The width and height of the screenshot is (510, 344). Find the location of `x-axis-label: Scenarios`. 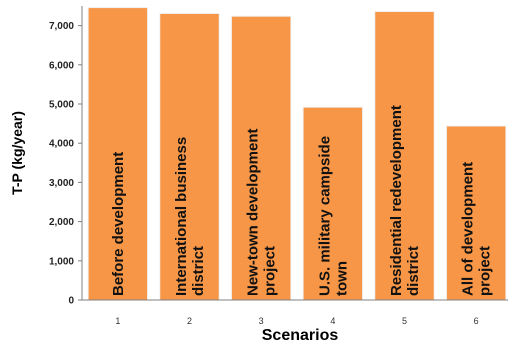

x-axis-label: Scenarios is located at coordinates (300, 335).